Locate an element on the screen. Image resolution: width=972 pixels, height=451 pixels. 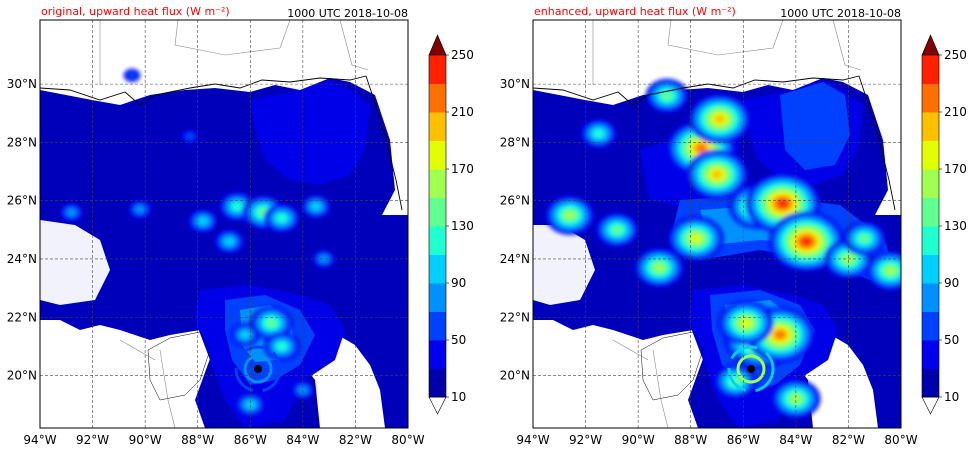
colorbar-tick-label: 90 is located at coordinates (458, 283).